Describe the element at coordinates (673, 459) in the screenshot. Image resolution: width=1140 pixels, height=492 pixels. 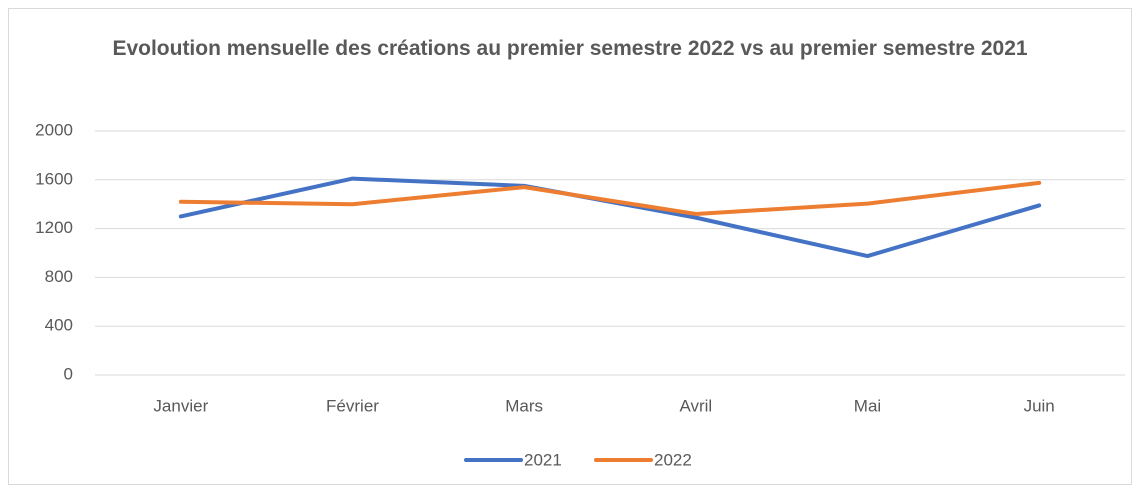
I see `legend-label: 2022` at that location.